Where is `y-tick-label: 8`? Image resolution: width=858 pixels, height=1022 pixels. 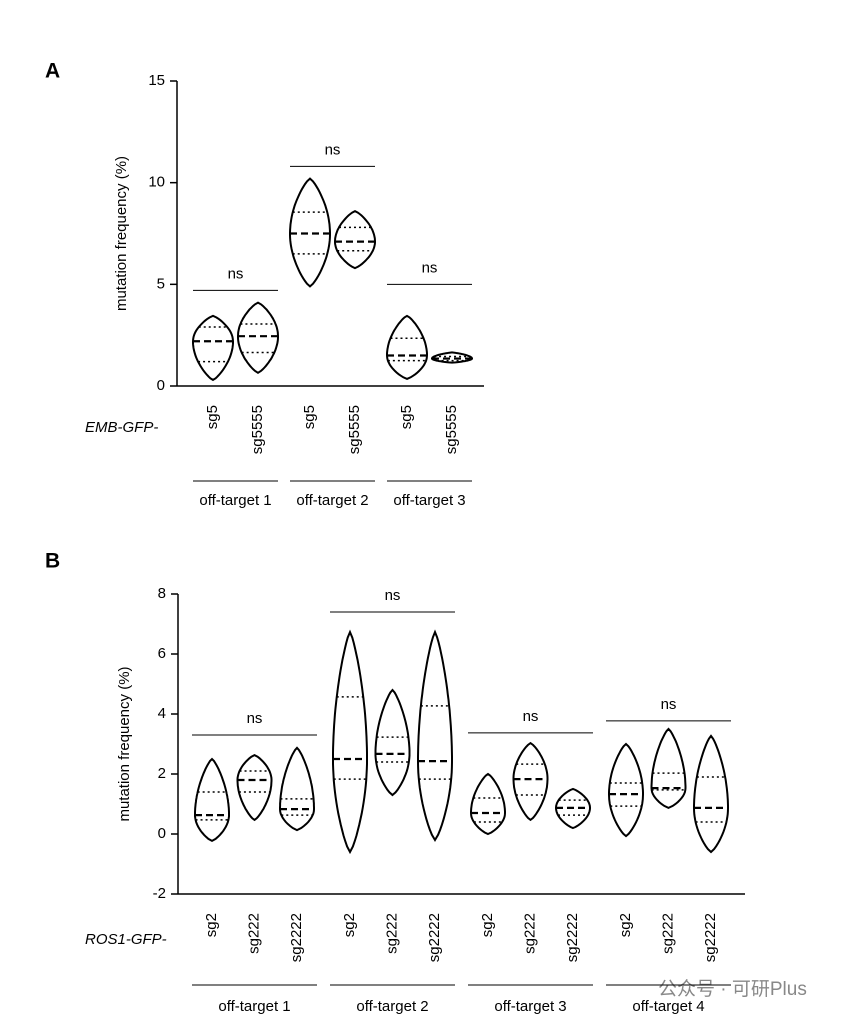
y-tick-label: 8 is located at coordinates (162, 593).